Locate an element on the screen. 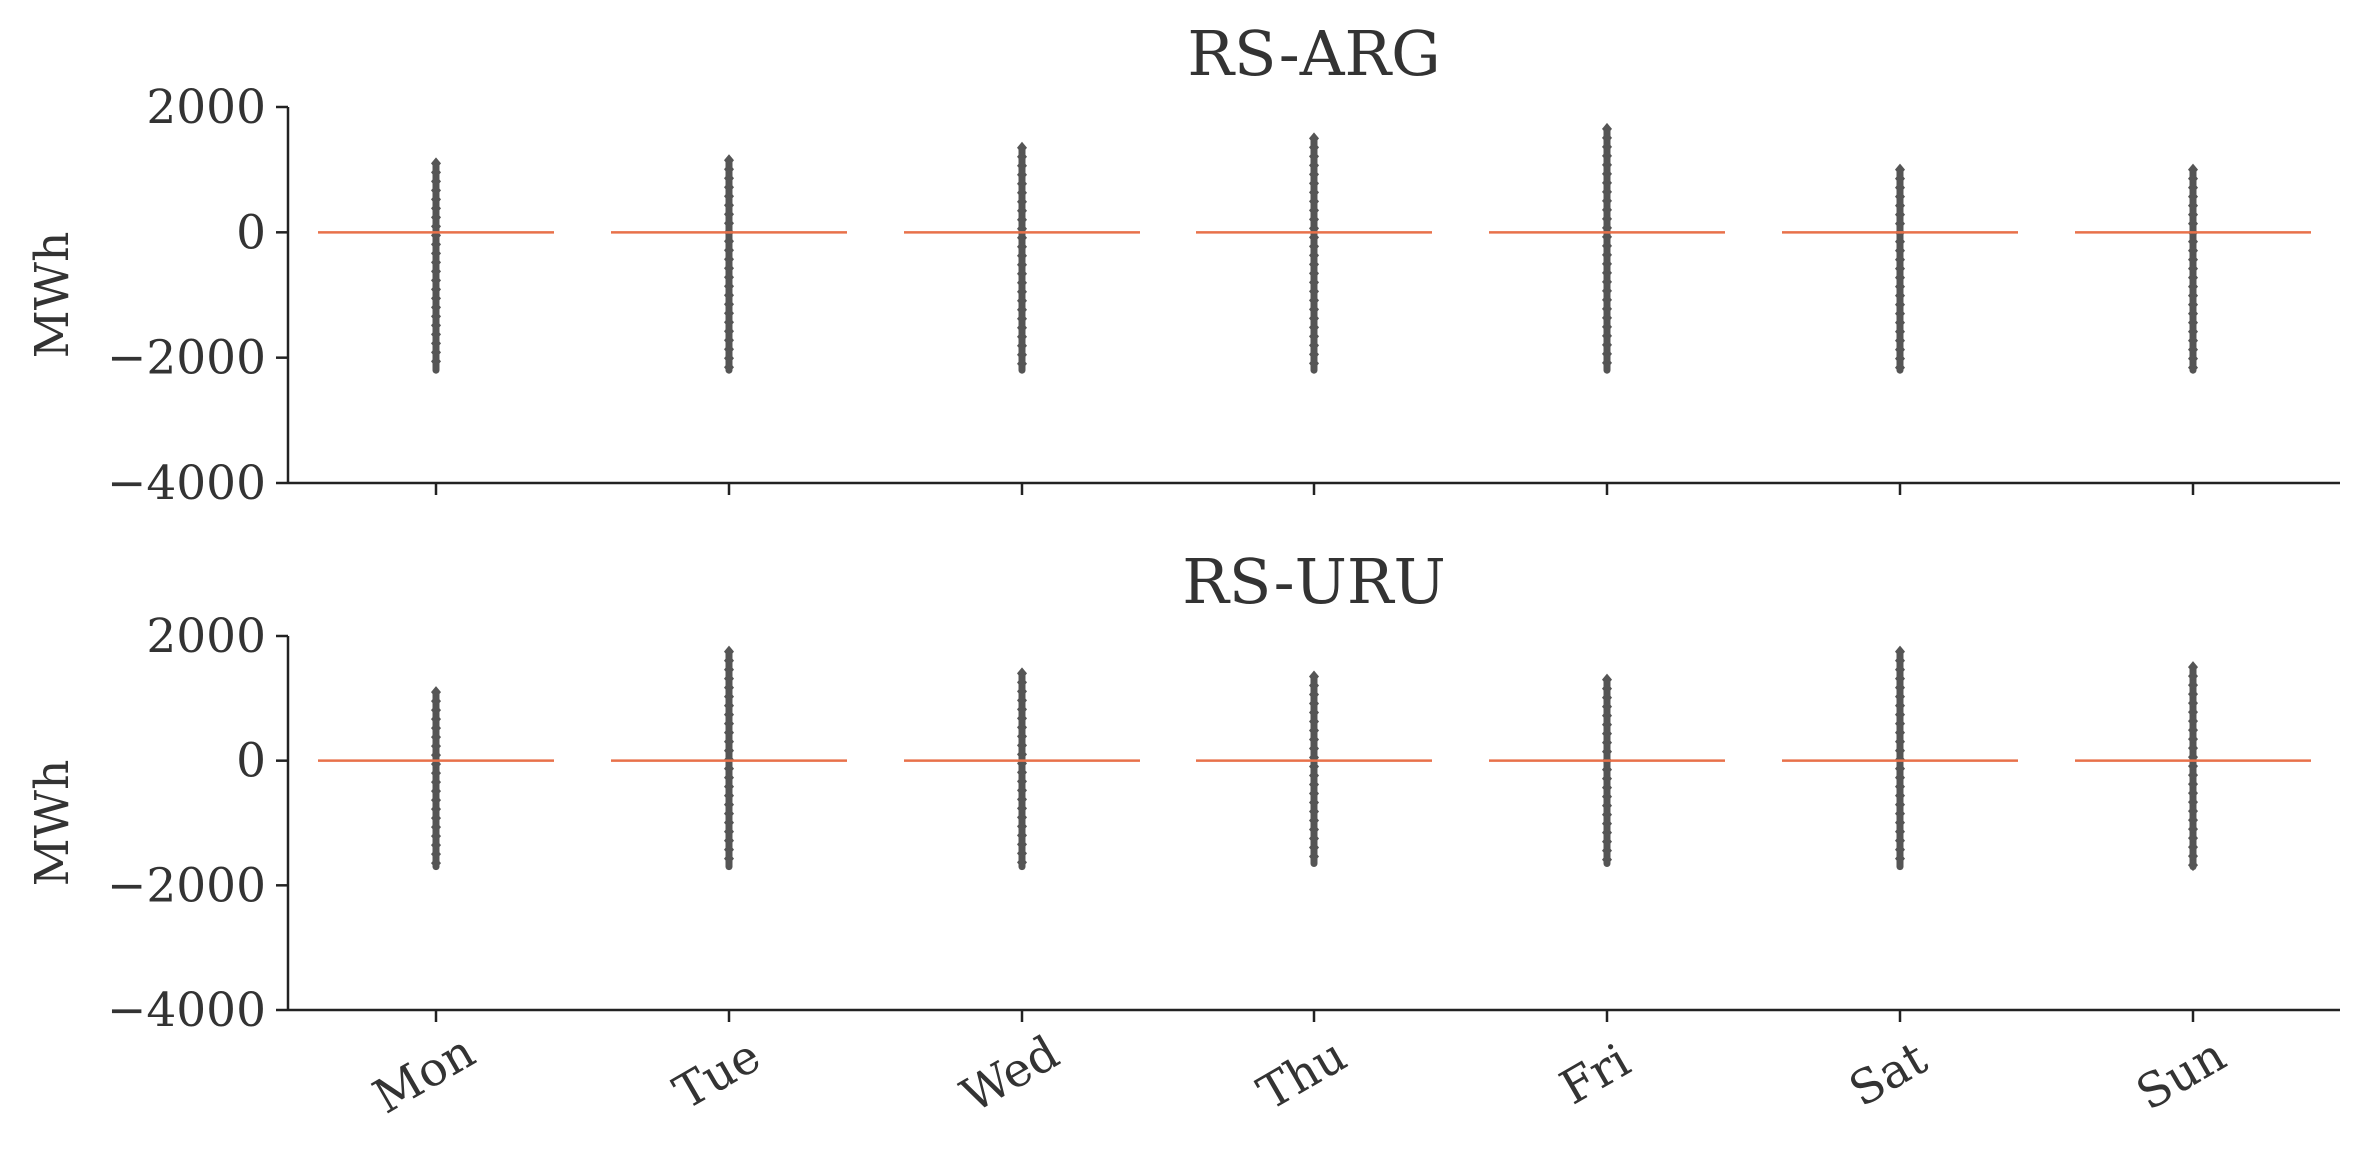  outlier-column-sun is located at coordinates (2193, 766).